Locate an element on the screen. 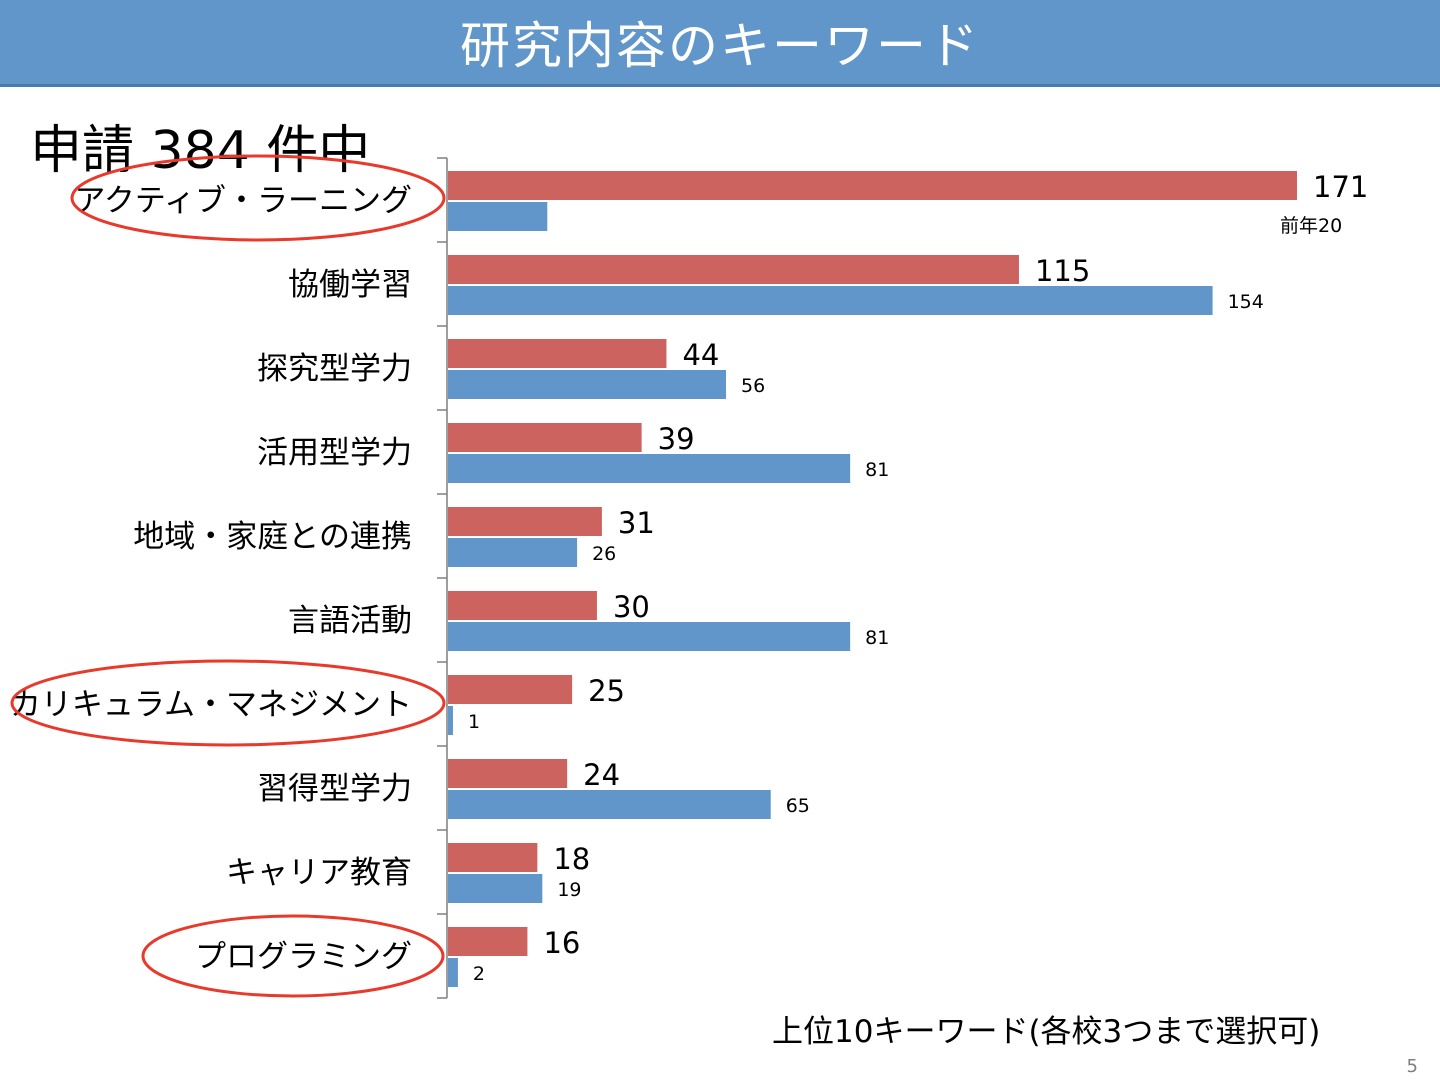 This screenshot has width=1440, height=1080. data-label-secondary: 1 is located at coordinates (474, 722).